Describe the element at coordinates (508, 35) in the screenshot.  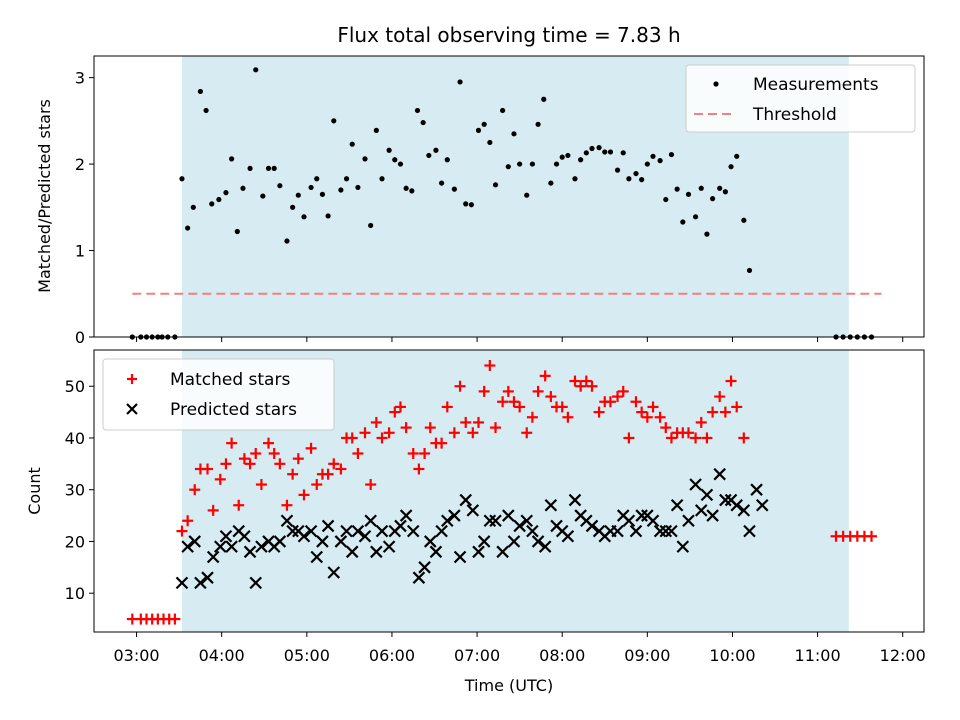
I see `chart-title: Flux total observing time = 7.83 h` at that location.